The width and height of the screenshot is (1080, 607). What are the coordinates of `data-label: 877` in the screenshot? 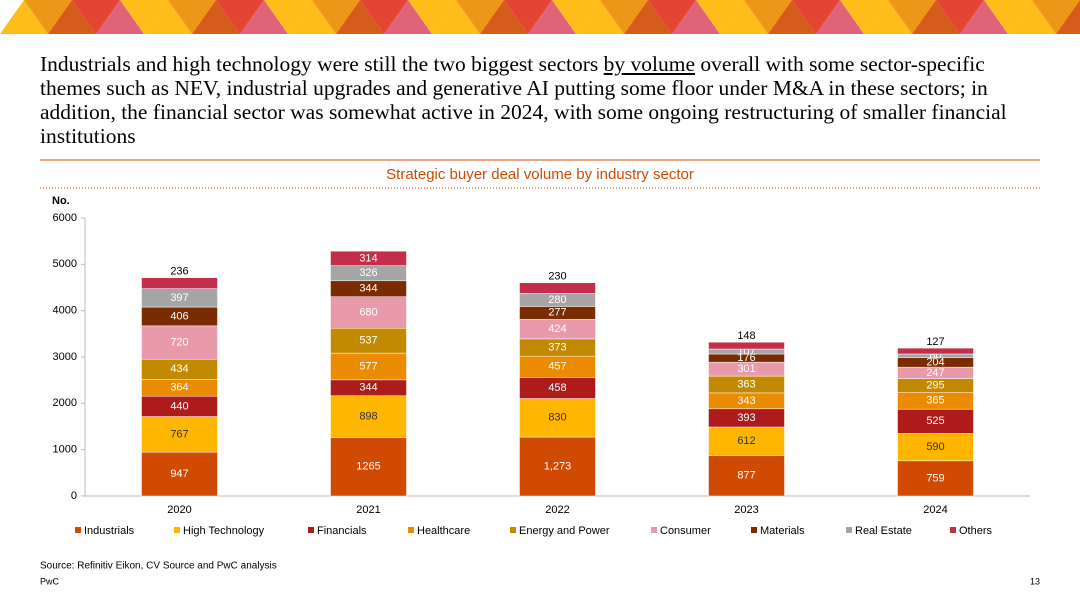 It's located at (746, 476).